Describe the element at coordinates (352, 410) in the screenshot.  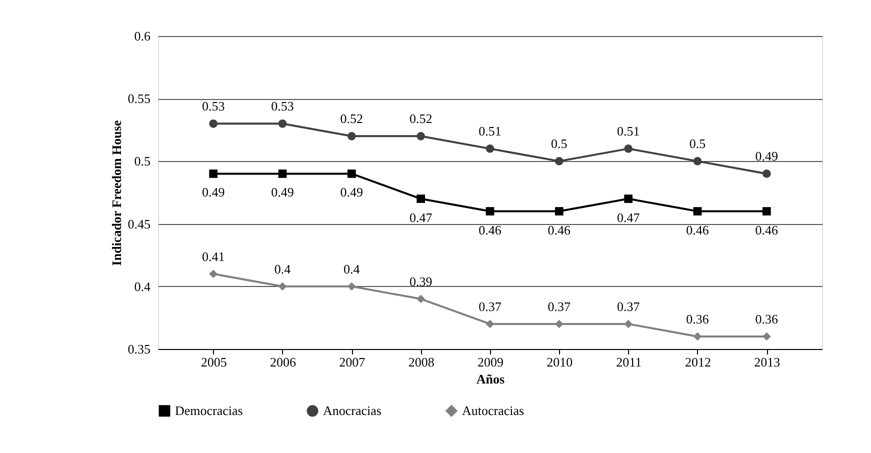
I see `legend-label: Anocracias` at that location.